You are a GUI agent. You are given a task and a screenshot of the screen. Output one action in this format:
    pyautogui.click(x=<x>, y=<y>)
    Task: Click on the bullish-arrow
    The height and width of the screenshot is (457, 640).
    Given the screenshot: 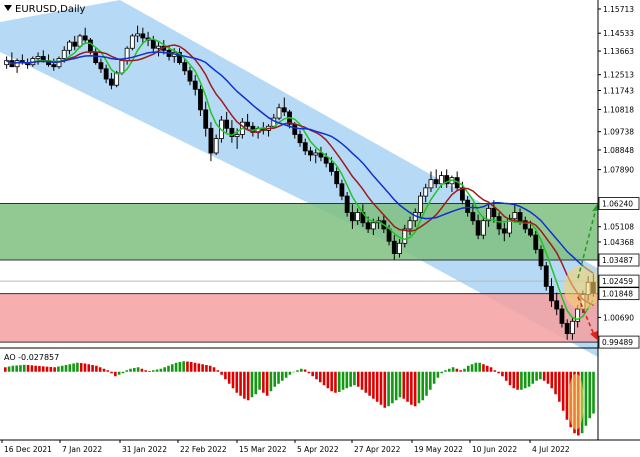 What is the action you would take?
    pyautogui.click(x=587, y=243)
    